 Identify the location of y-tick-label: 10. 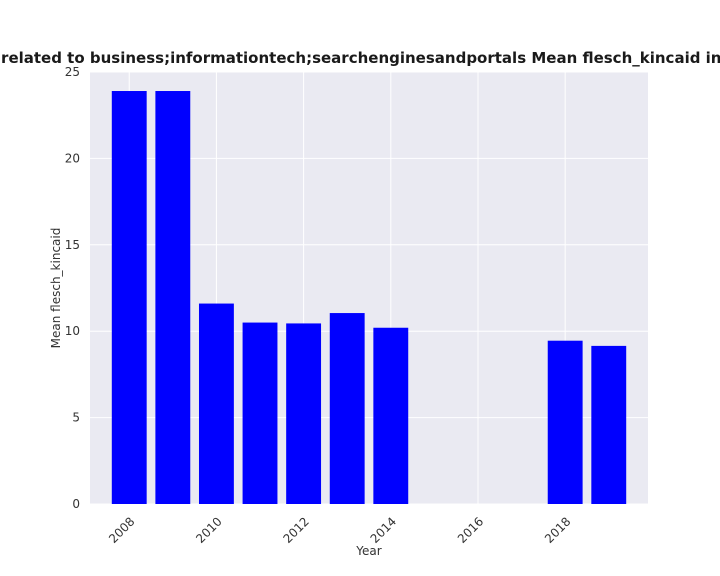
(72, 331).